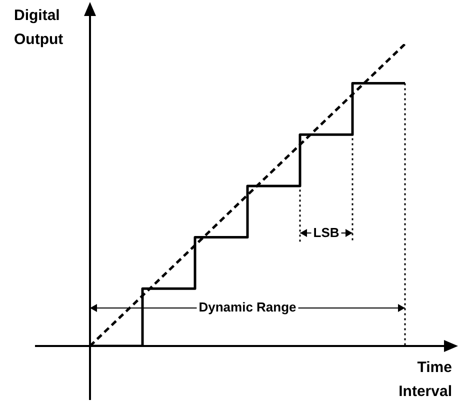 The image size is (460, 405). What do you see at coordinates (247, 307) in the screenshot?
I see `annotation: Dynamic Range` at bounding box center [247, 307].